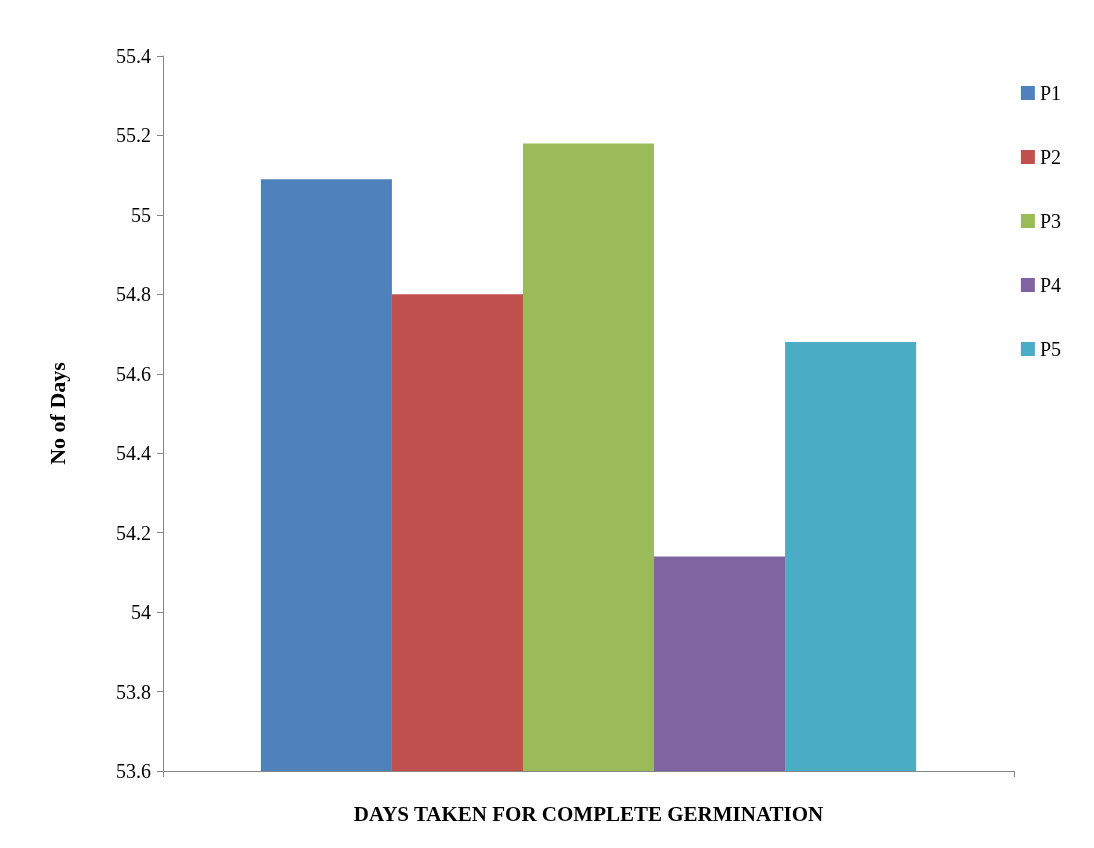 This screenshot has height=848, width=1094. I want to click on y-tick-label: 54, so click(141, 612).